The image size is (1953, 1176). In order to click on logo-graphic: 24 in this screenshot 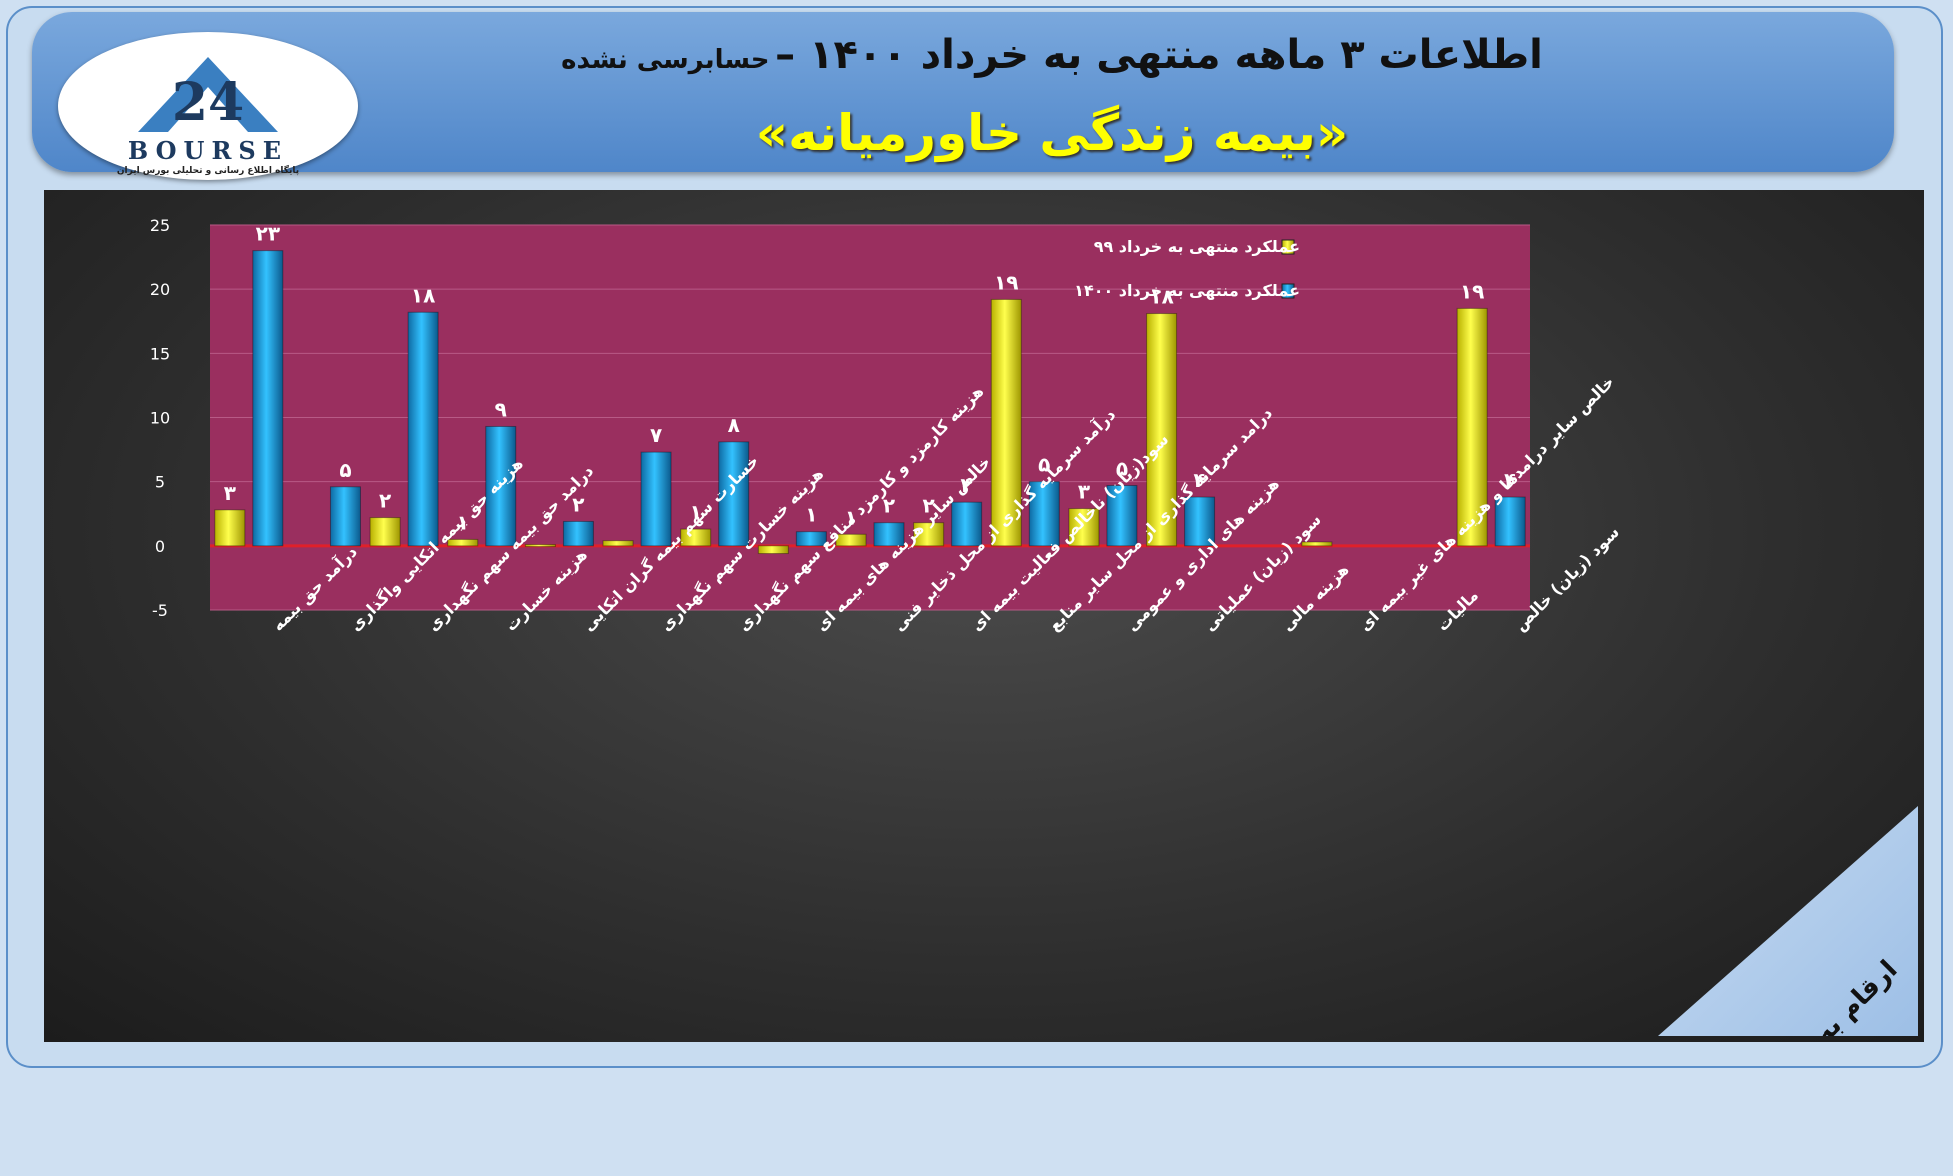, I will do `click(208, 95)`.